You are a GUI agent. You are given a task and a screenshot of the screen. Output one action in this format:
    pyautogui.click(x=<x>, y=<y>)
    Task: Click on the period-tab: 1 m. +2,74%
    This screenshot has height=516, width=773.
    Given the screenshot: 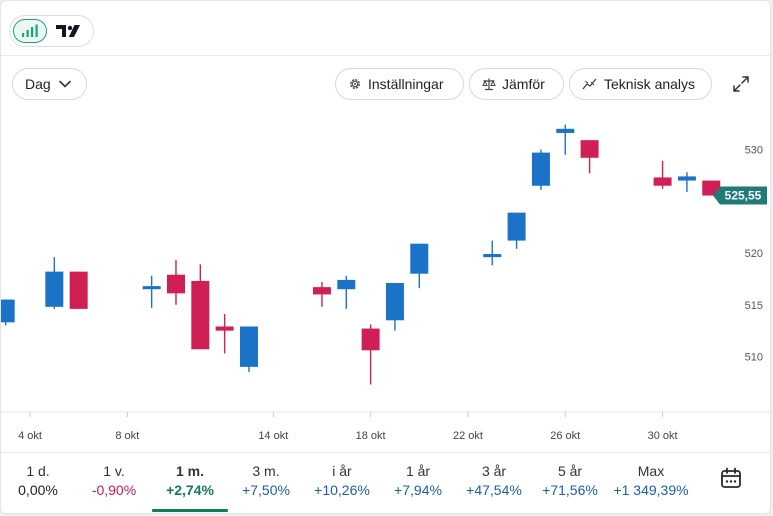 What is the action you would take?
    pyautogui.click(x=190, y=482)
    